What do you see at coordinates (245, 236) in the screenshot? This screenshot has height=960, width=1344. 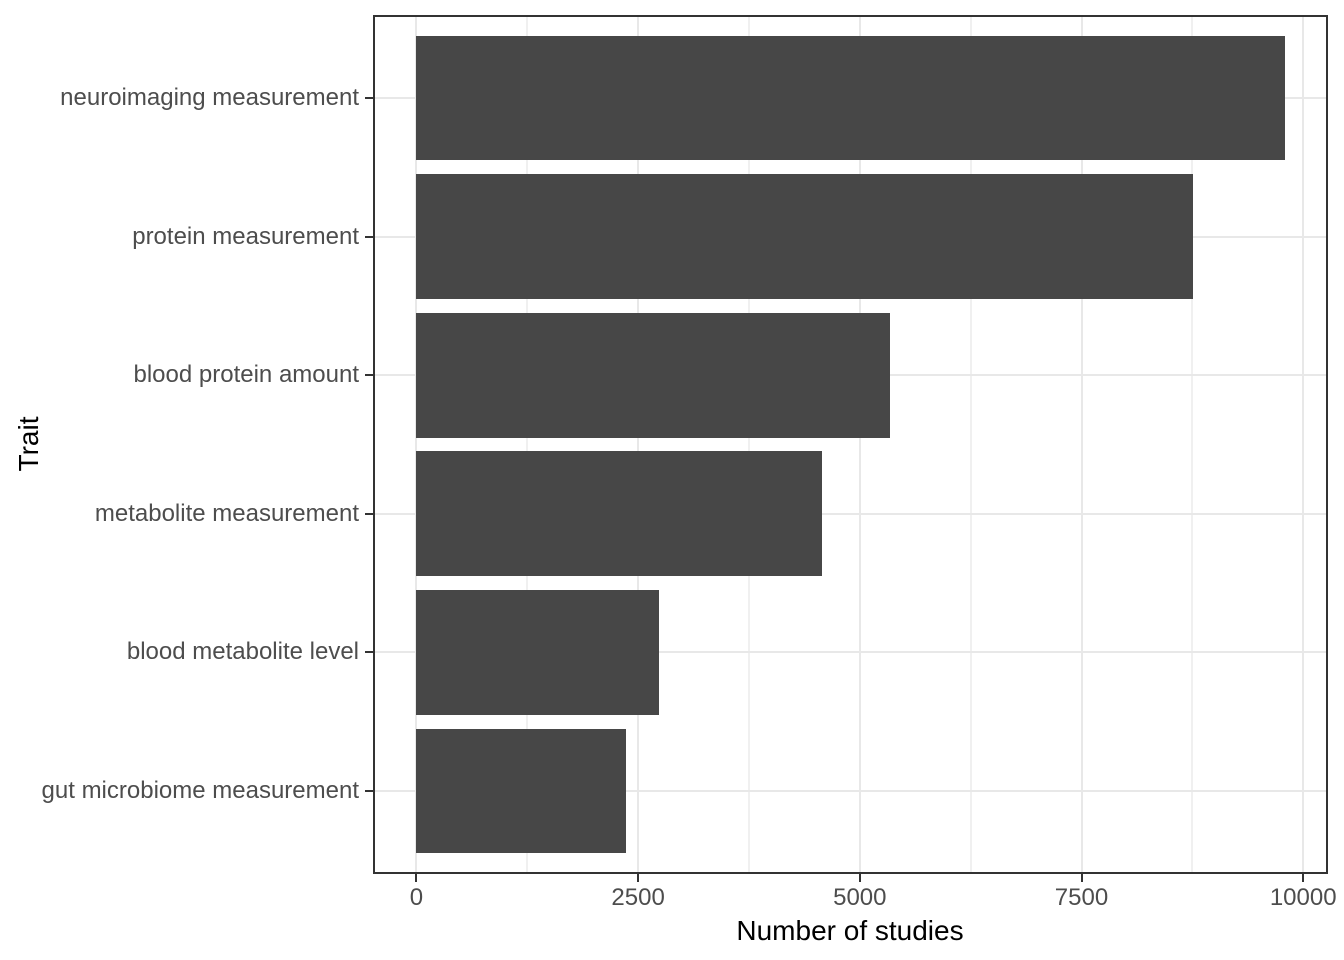 I see `category-label: protein measurement` at bounding box center [245, 236].